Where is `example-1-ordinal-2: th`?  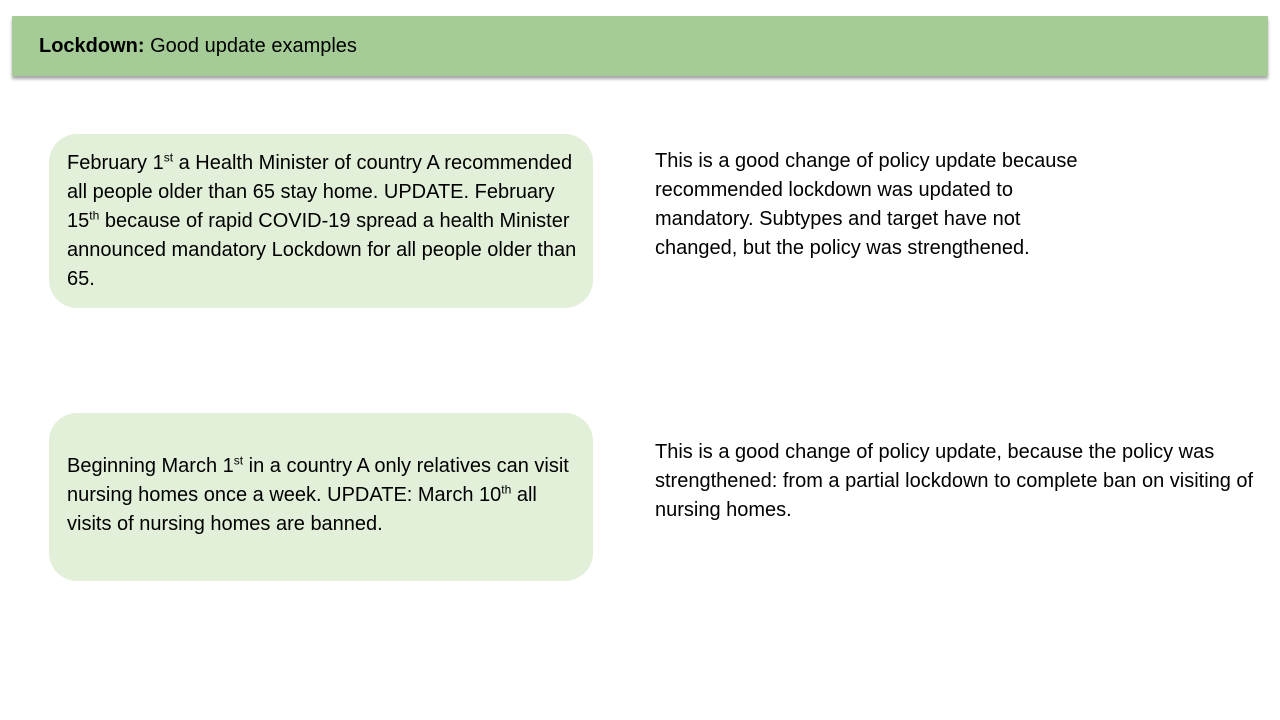 example-1-ordinal-2: th is located at coordinates (94, 215).